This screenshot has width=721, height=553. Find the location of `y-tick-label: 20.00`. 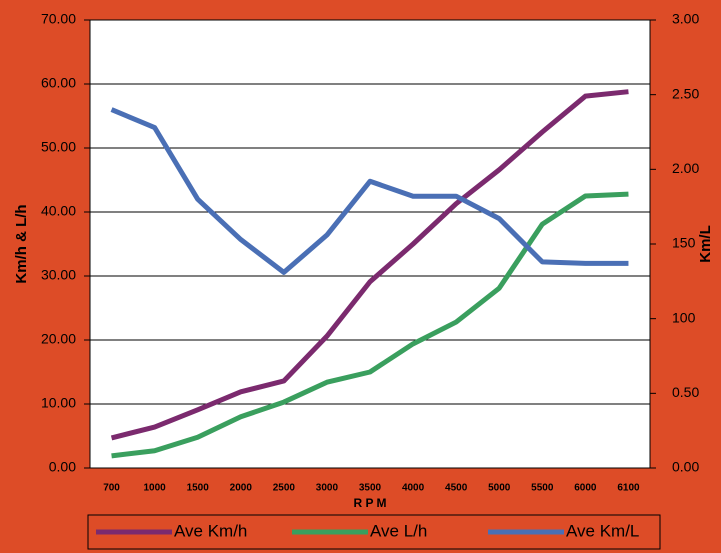

y-tick-label: 20.00 is located at coordinates (58, 339).